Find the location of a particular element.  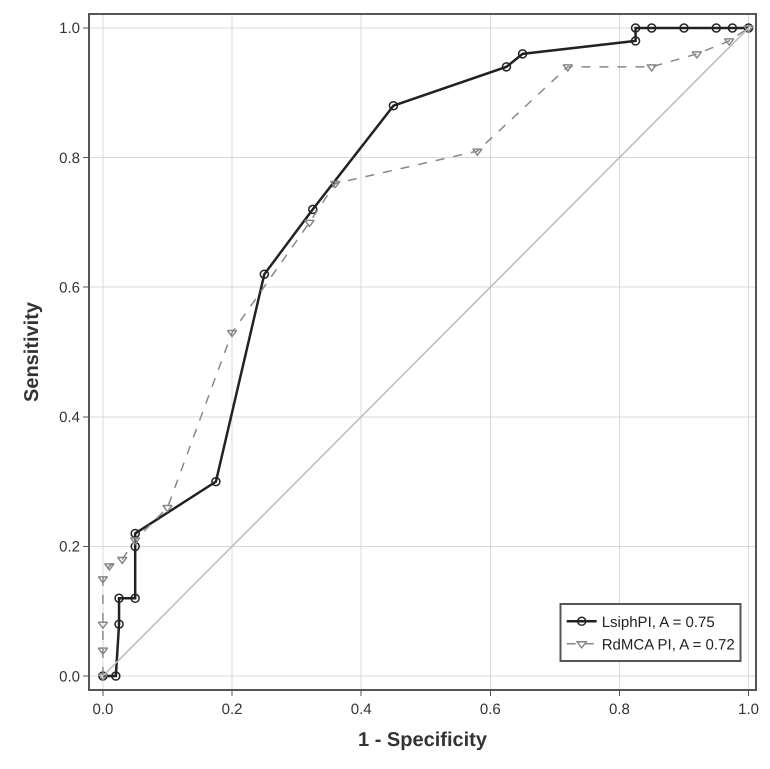

x-tick-label: 0.4 is located at coordinates (361, 709).